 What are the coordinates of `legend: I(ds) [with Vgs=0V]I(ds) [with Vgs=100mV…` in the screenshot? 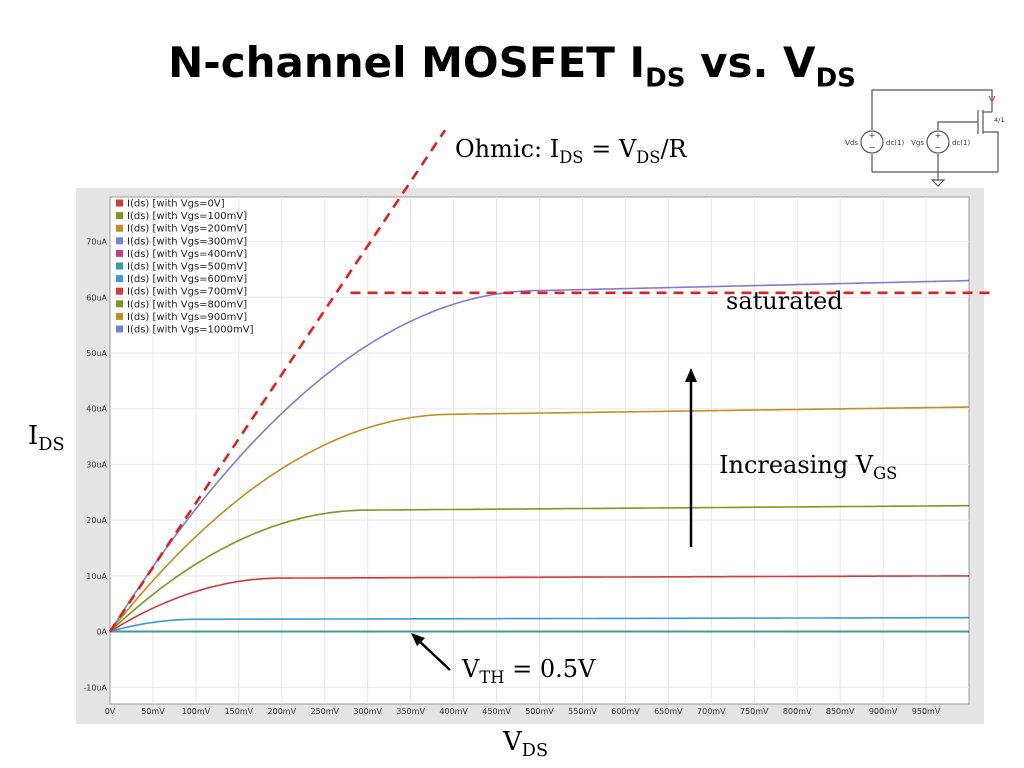 It's located at (185, 267).